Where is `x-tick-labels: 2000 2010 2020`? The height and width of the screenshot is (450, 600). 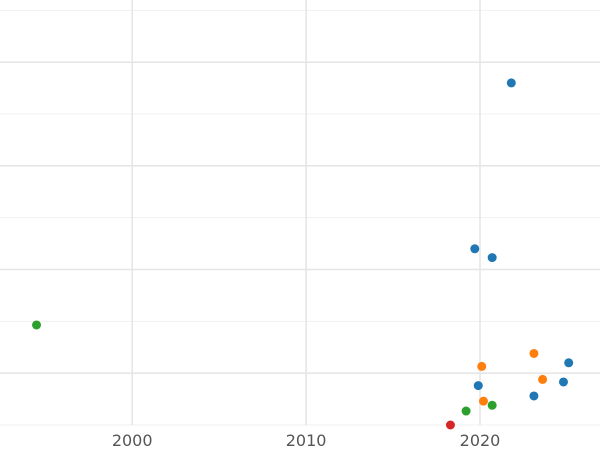 x-tick-labels: 2000 2010 2020 is located at coordinates (306, 440).